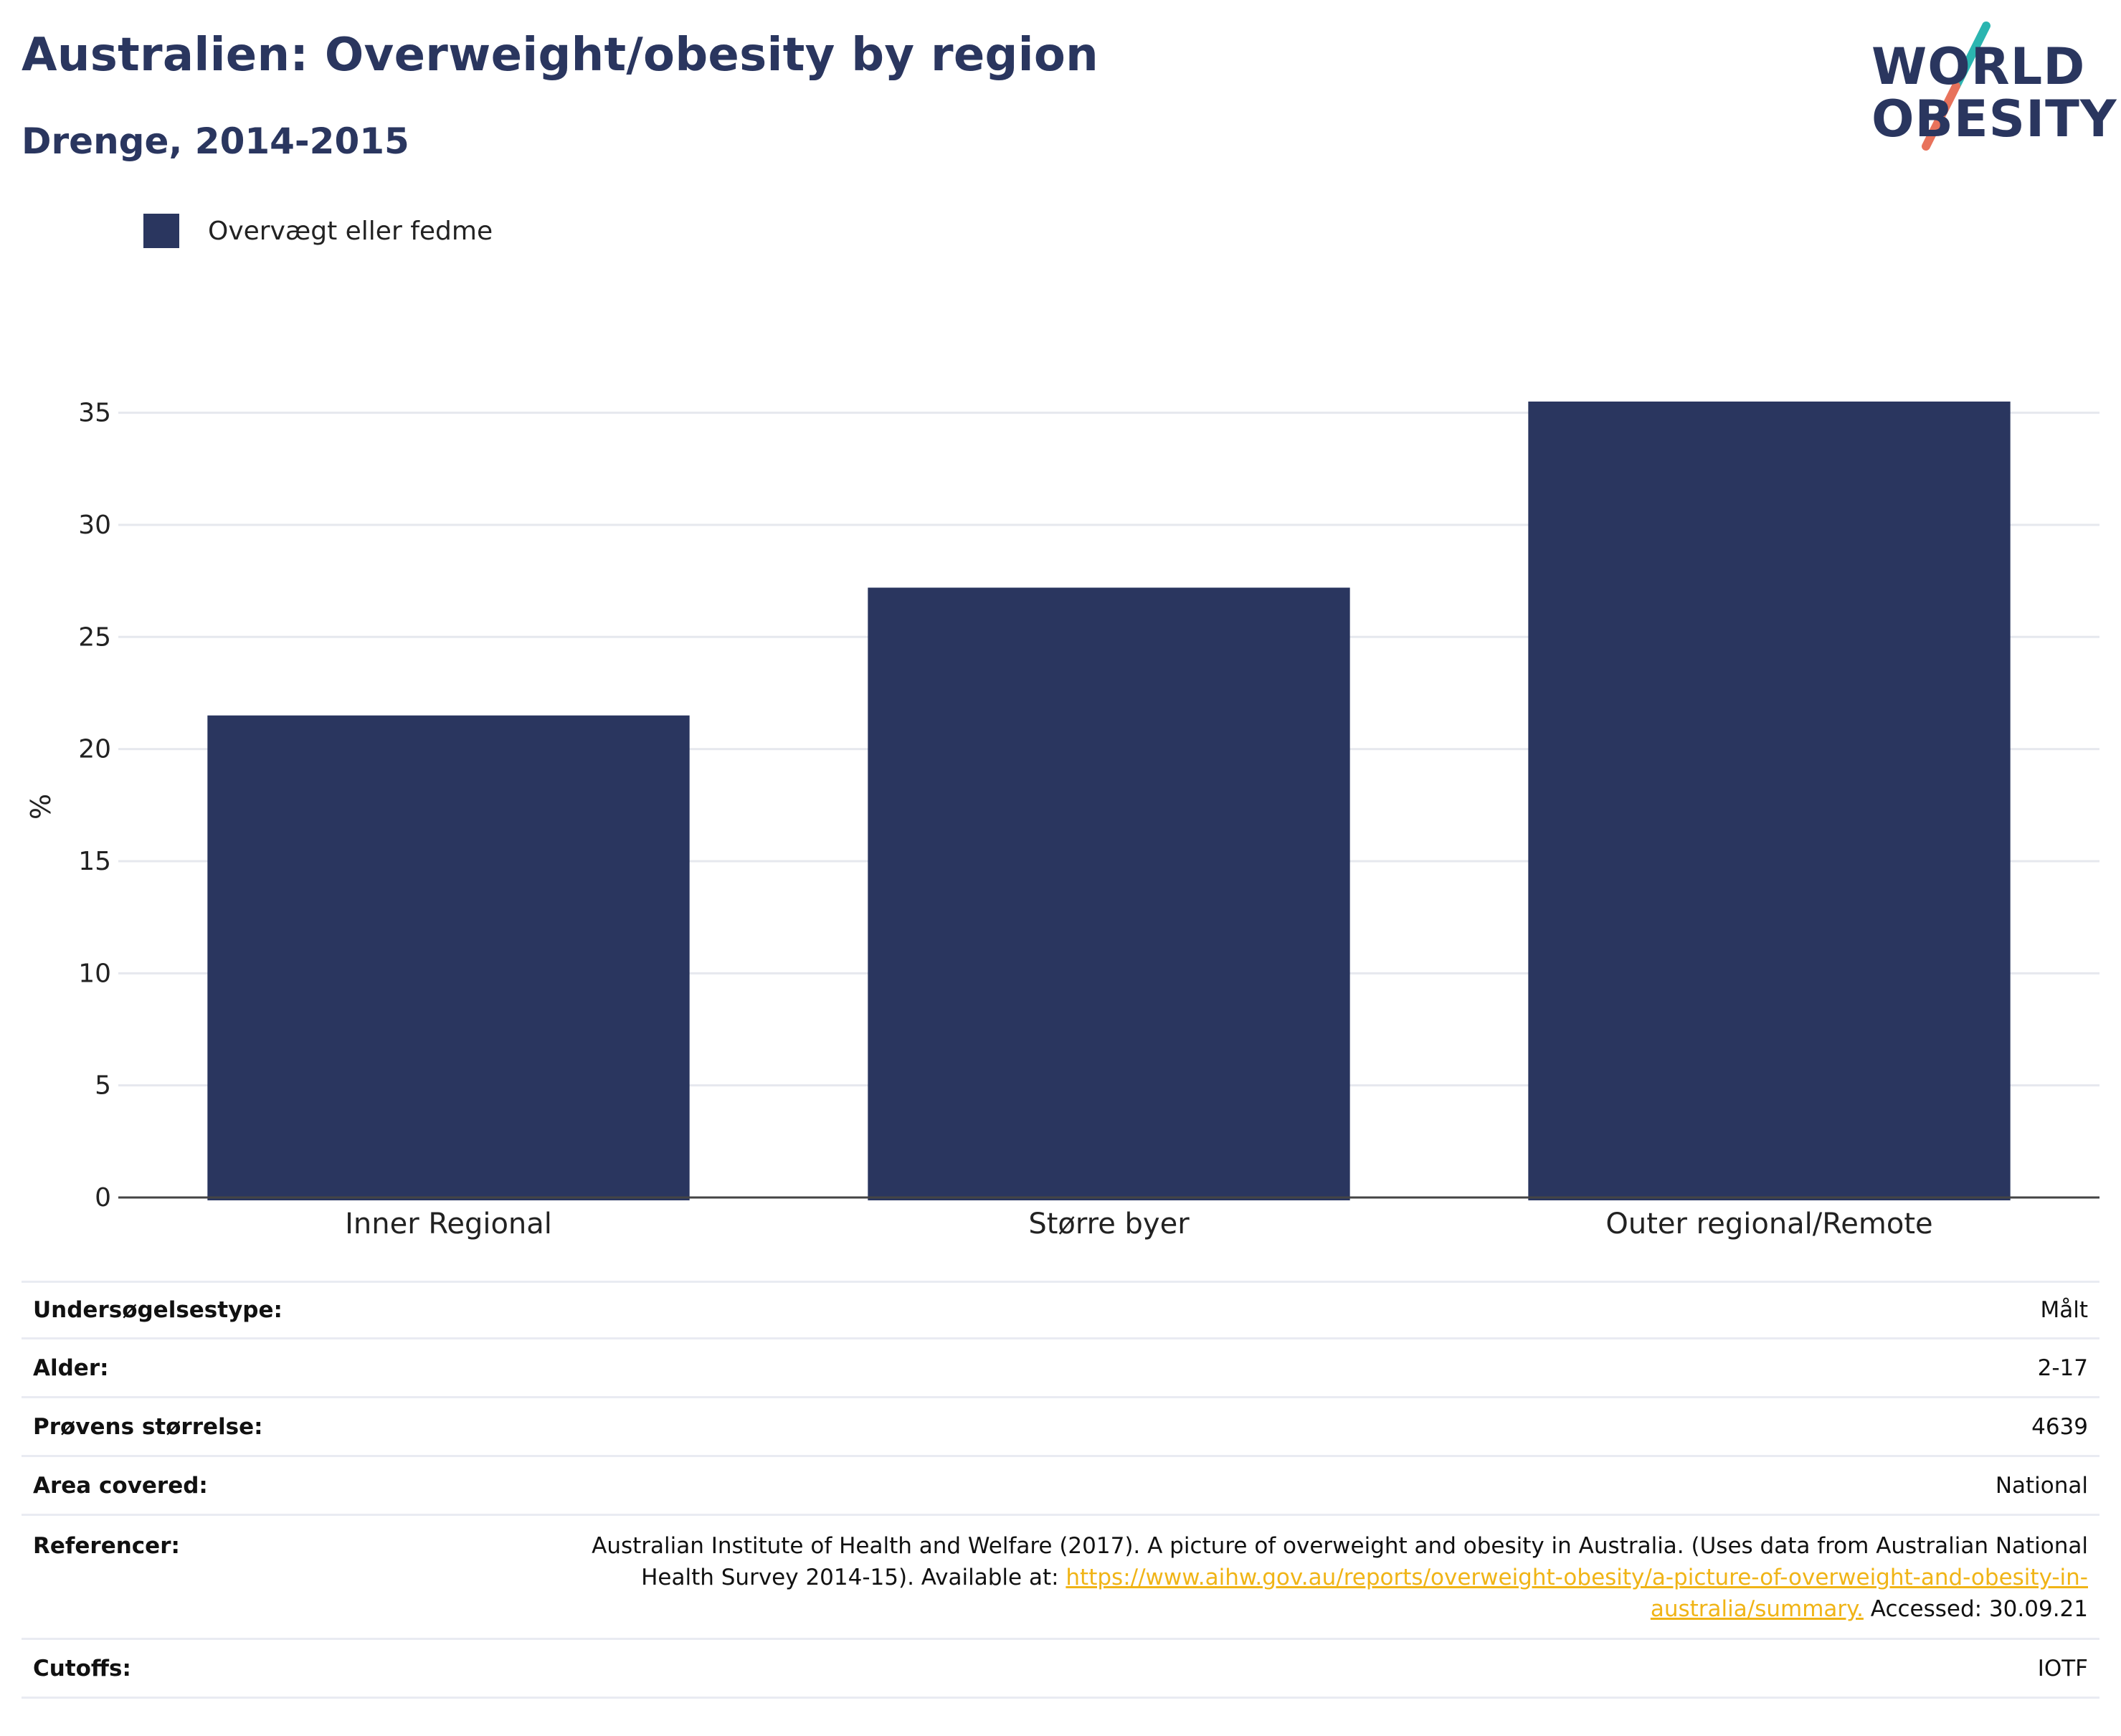  Describe the element at coordinates (106, 1546) in the screenshot. I see `references-label: Referencer:` at that location.